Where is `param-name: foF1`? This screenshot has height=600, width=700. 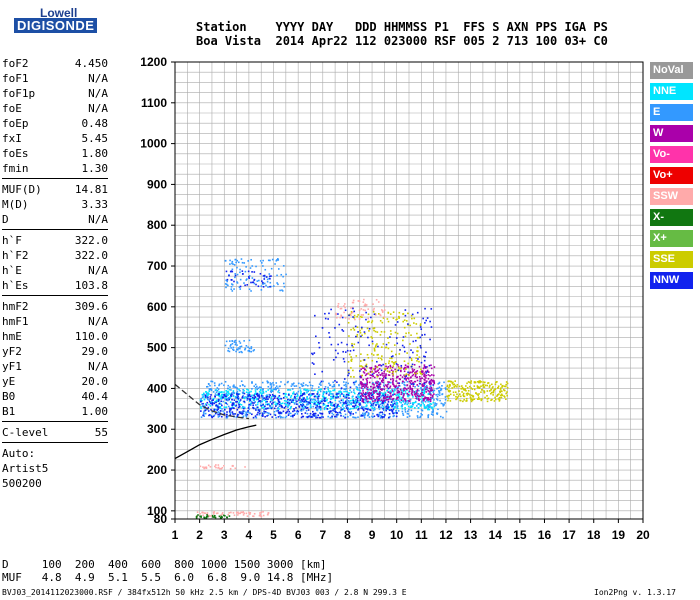 param-name: foF1 is located at coordinates (15, 78).